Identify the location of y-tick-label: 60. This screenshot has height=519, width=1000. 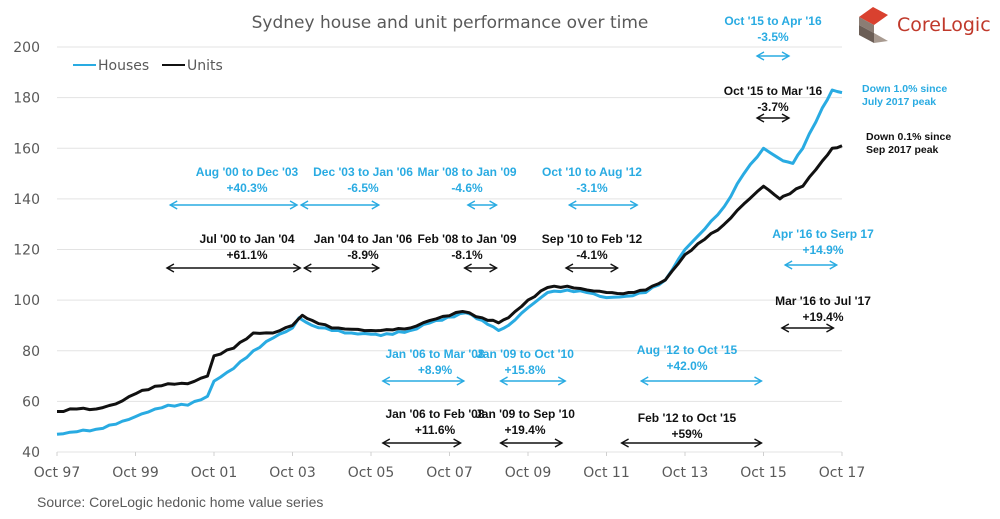
(31, 402).